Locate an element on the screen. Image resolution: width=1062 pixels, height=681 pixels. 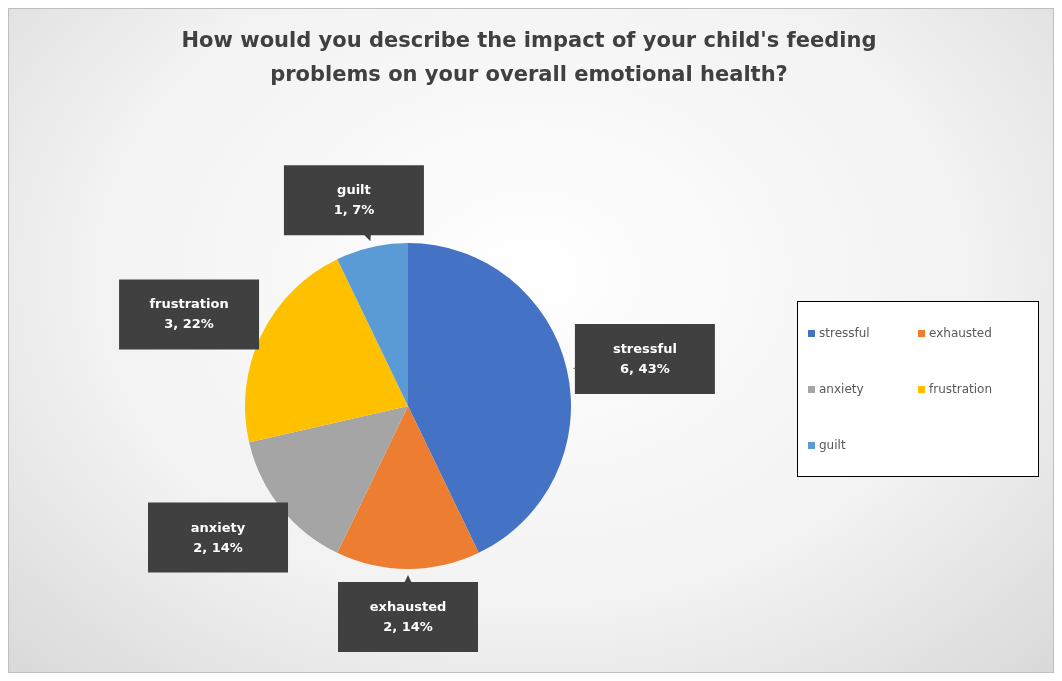
data-label: 3, 22% is located at coordinates (189, 324).